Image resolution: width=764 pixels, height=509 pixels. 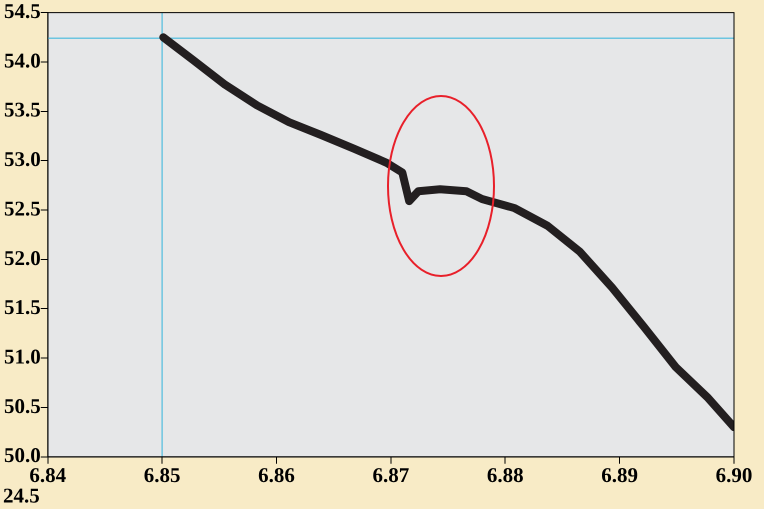 I want to click on y-tick-label: 54.5, so click(x=22, y=12).